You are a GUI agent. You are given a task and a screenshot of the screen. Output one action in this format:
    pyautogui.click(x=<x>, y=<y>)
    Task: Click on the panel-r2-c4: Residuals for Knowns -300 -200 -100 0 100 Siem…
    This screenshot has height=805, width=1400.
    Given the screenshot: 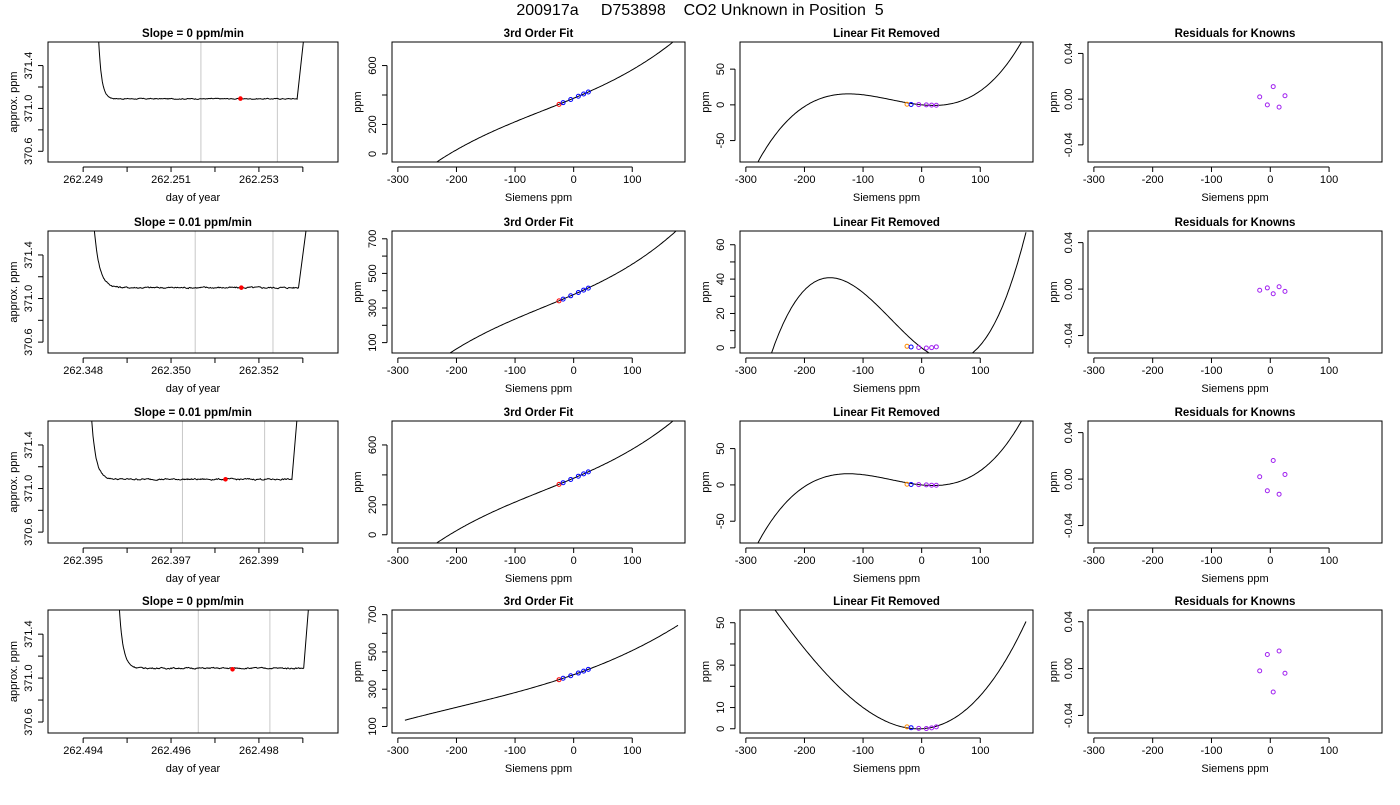 What is the action you would take?
    pyautogui.click(x=1215, y=306)
    